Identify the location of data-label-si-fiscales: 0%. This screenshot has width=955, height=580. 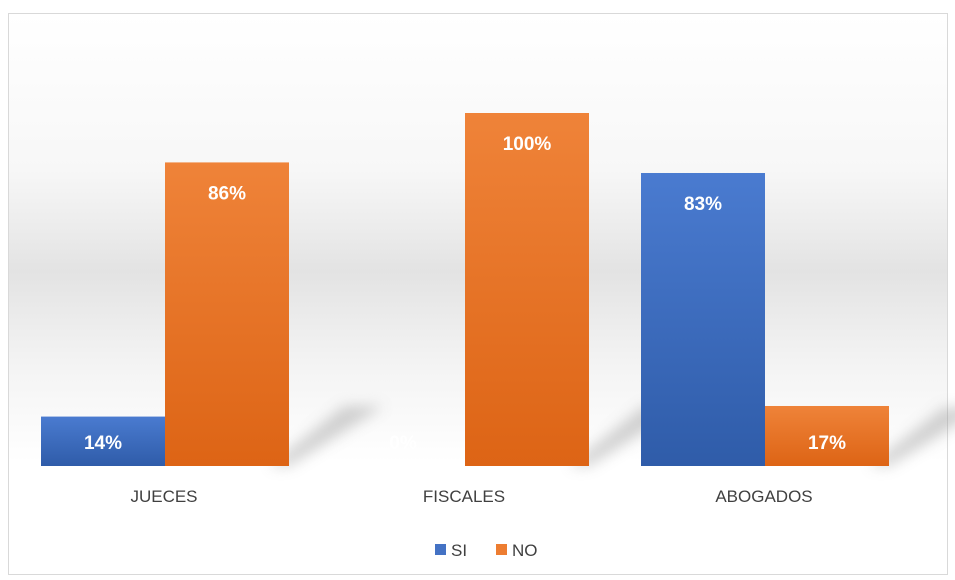
(403, 443).